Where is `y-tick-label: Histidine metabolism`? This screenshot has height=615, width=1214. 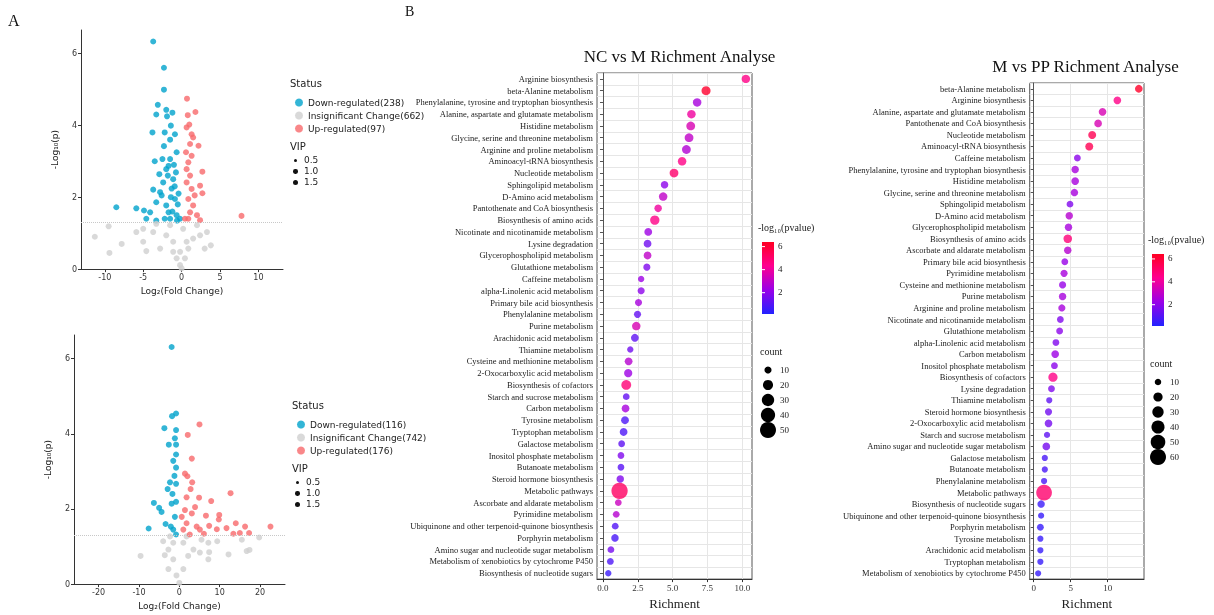 y-tick-label: Histidine metabolism is located at coordinates (989, 181).